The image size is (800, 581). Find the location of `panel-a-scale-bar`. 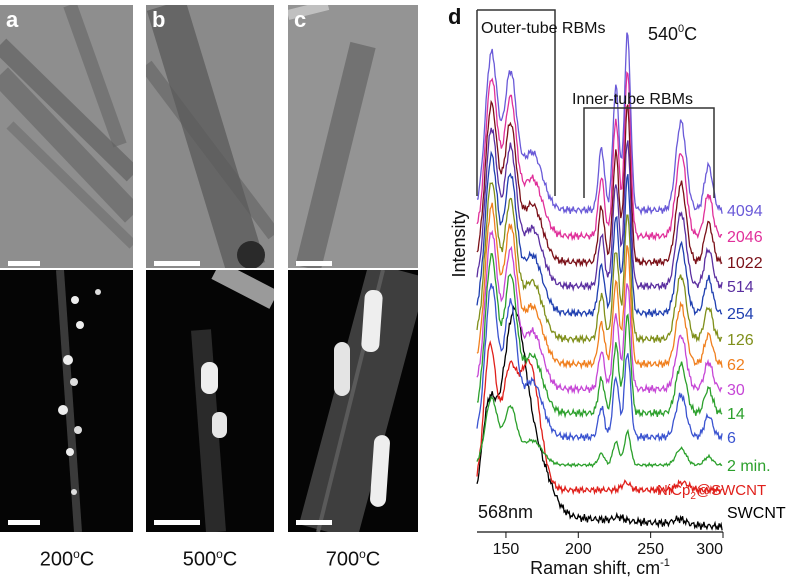

panel-a-scale-bar is located at coordinates (24, 263).